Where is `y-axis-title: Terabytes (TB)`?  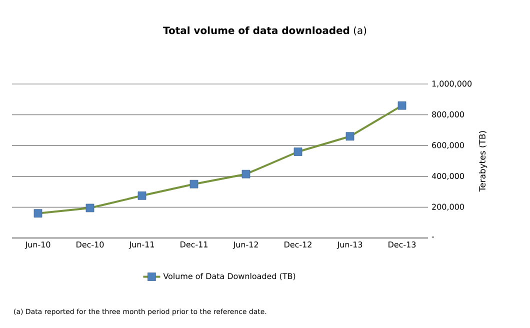 y-axis-title: Terabytes (TB) is located at coordinates (483, 161).